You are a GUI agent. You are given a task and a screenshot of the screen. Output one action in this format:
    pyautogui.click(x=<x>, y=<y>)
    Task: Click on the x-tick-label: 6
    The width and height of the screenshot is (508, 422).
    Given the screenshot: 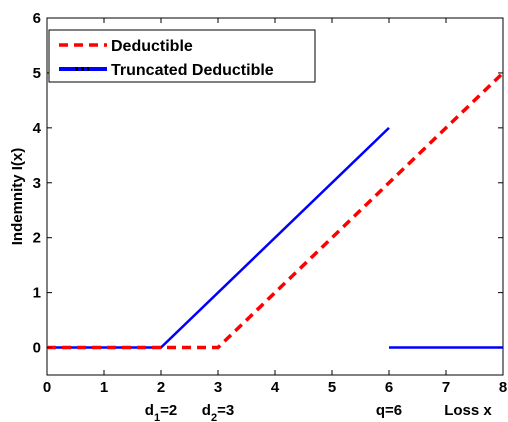 What is the action you would take?
    pyautogui.click(x=389, y=387)
    